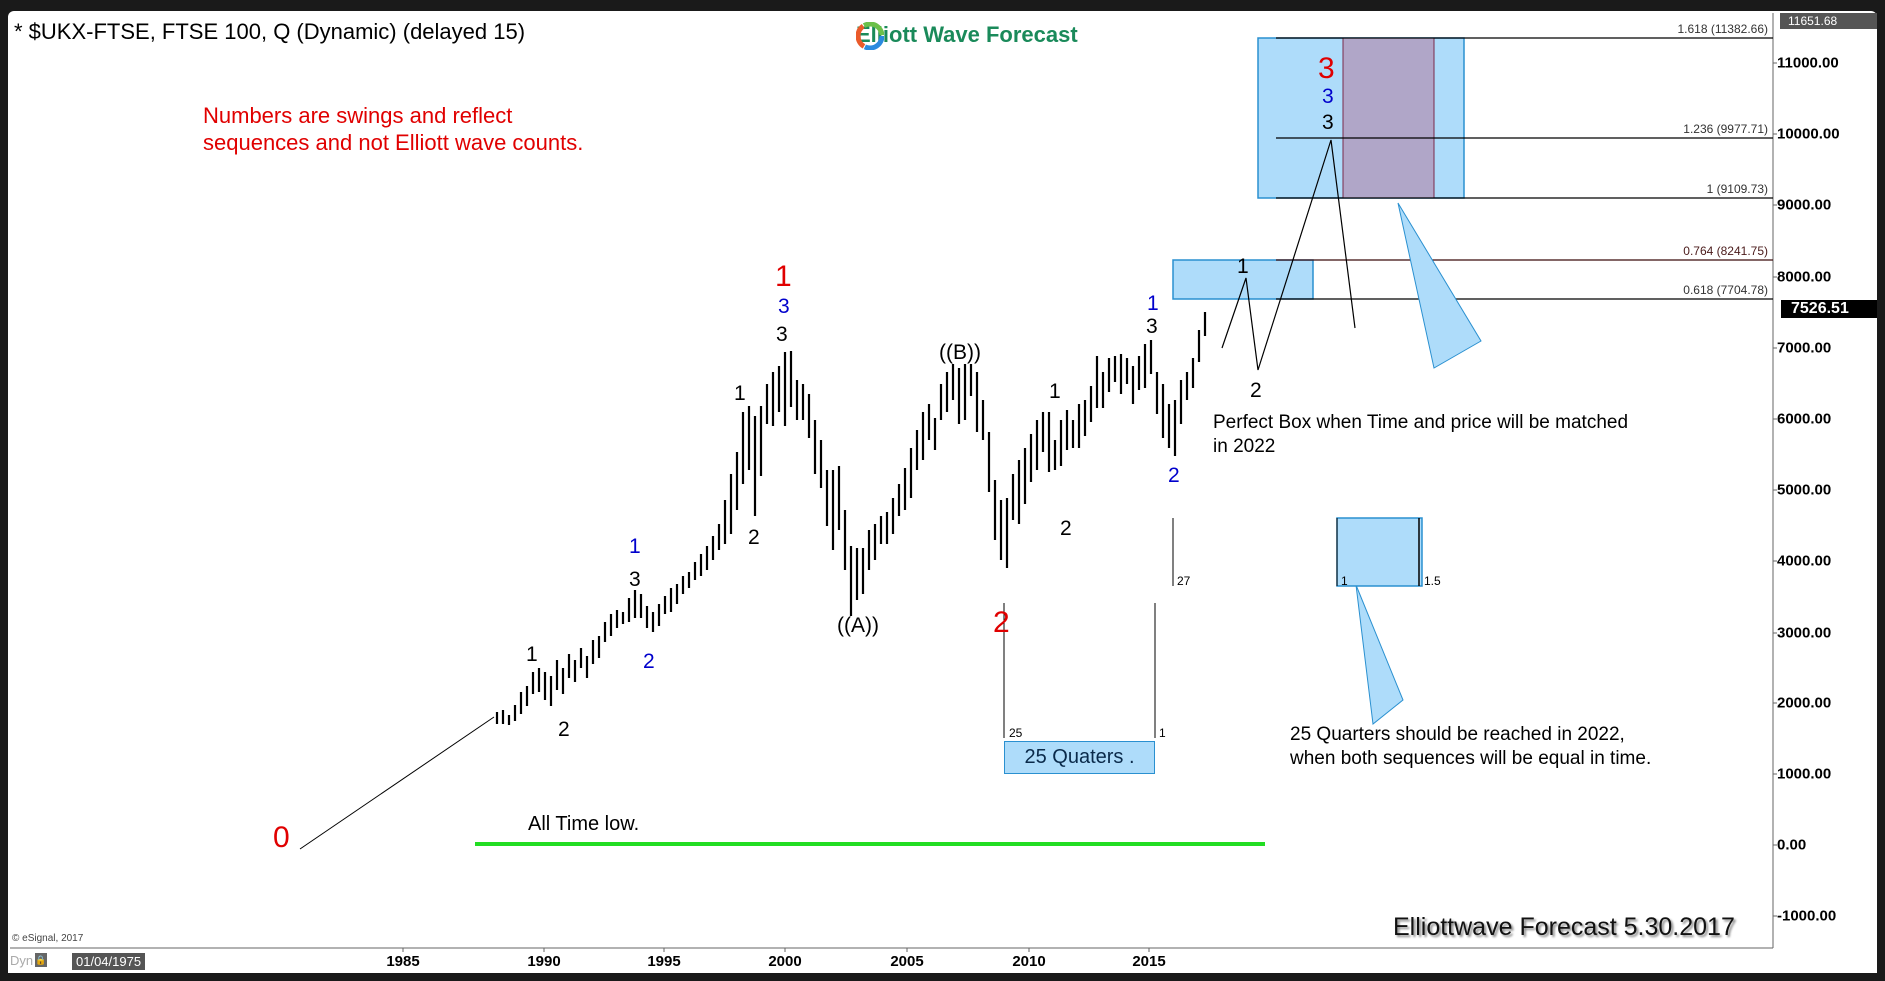 This screenshot has width=1885, height=981. What do you see at coordinates (870, 36) in the screenshot?
I see `logo-swirl-icon` at bounding box center [870, 36].